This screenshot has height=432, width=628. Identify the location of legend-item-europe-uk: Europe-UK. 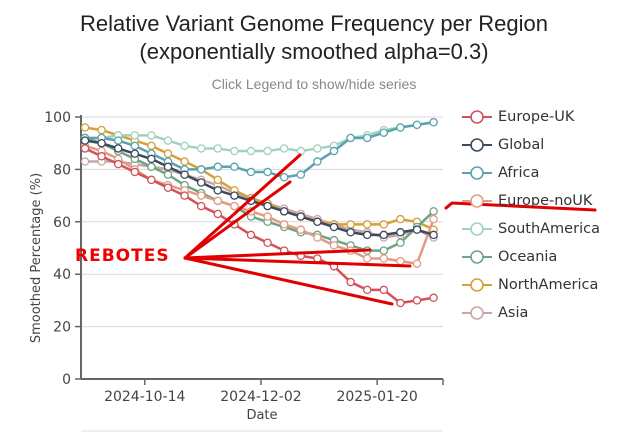
(531, 117).